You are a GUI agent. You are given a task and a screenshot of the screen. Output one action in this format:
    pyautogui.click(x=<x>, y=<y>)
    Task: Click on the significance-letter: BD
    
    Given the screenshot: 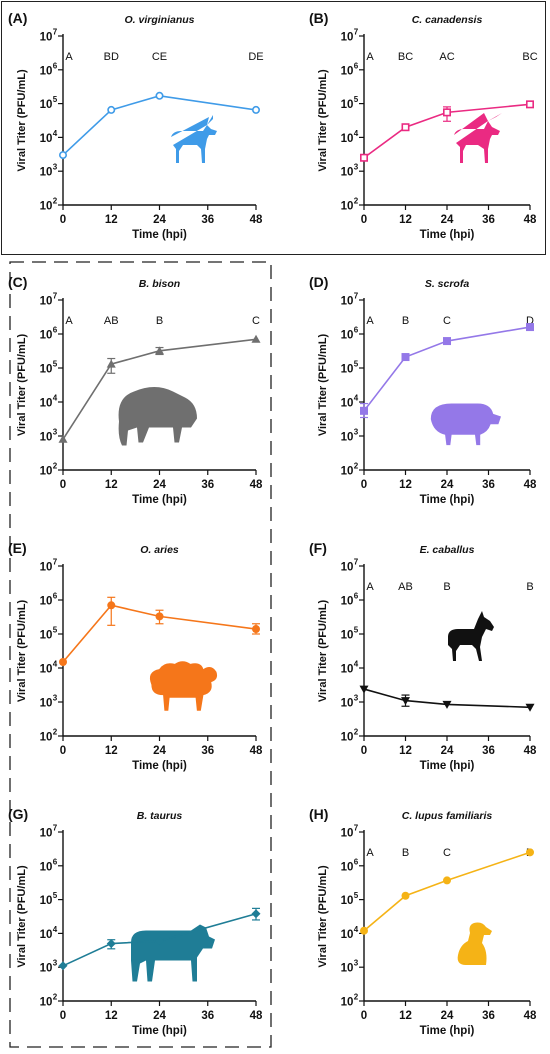 What is the action you would take?
    pyautogui.click(x=111, y=57)
    